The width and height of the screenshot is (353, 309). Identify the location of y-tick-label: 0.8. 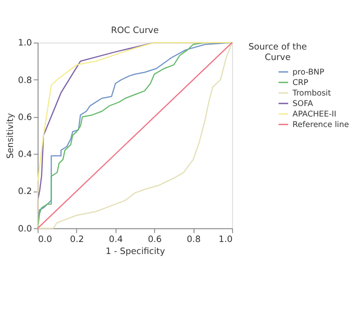
(25, 81).